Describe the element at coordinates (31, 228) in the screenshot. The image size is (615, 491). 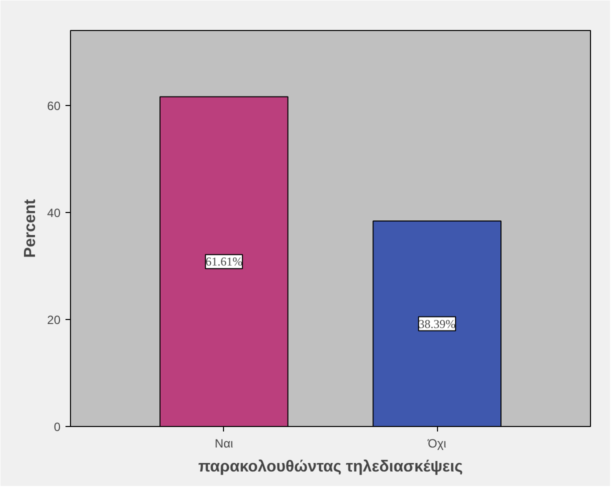
I see `y-axis-title: Percent` at that location.